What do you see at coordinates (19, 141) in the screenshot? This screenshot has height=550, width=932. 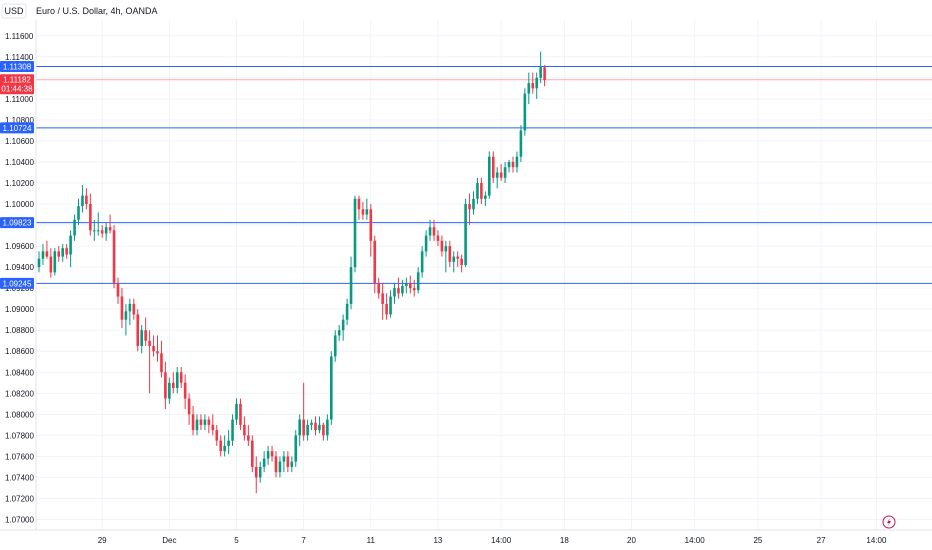 I see `price-tick-label: 1.10600` at bounding box center [19, 141].